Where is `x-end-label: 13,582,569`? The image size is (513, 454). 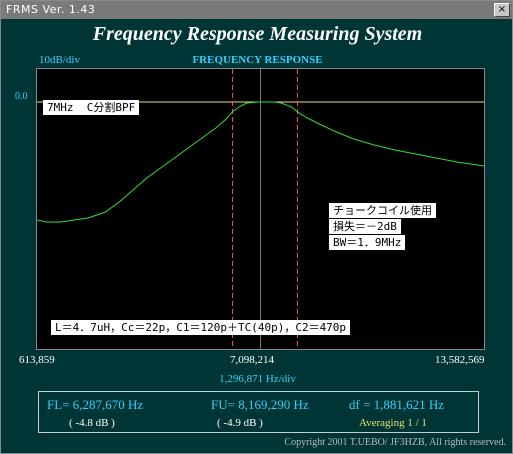 x-end-label: 13,582,569 is located at coordinates (460, 360).